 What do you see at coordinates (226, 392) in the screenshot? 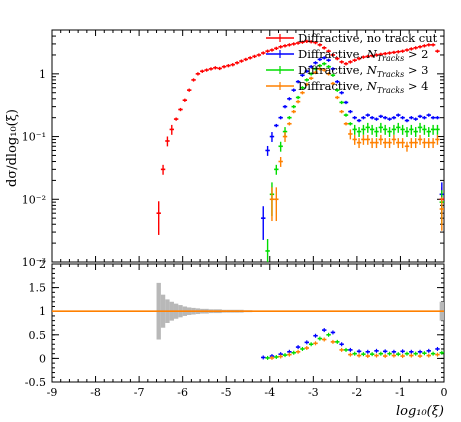
I see `x-tick-label: -5` at bounding box center [226, 392].